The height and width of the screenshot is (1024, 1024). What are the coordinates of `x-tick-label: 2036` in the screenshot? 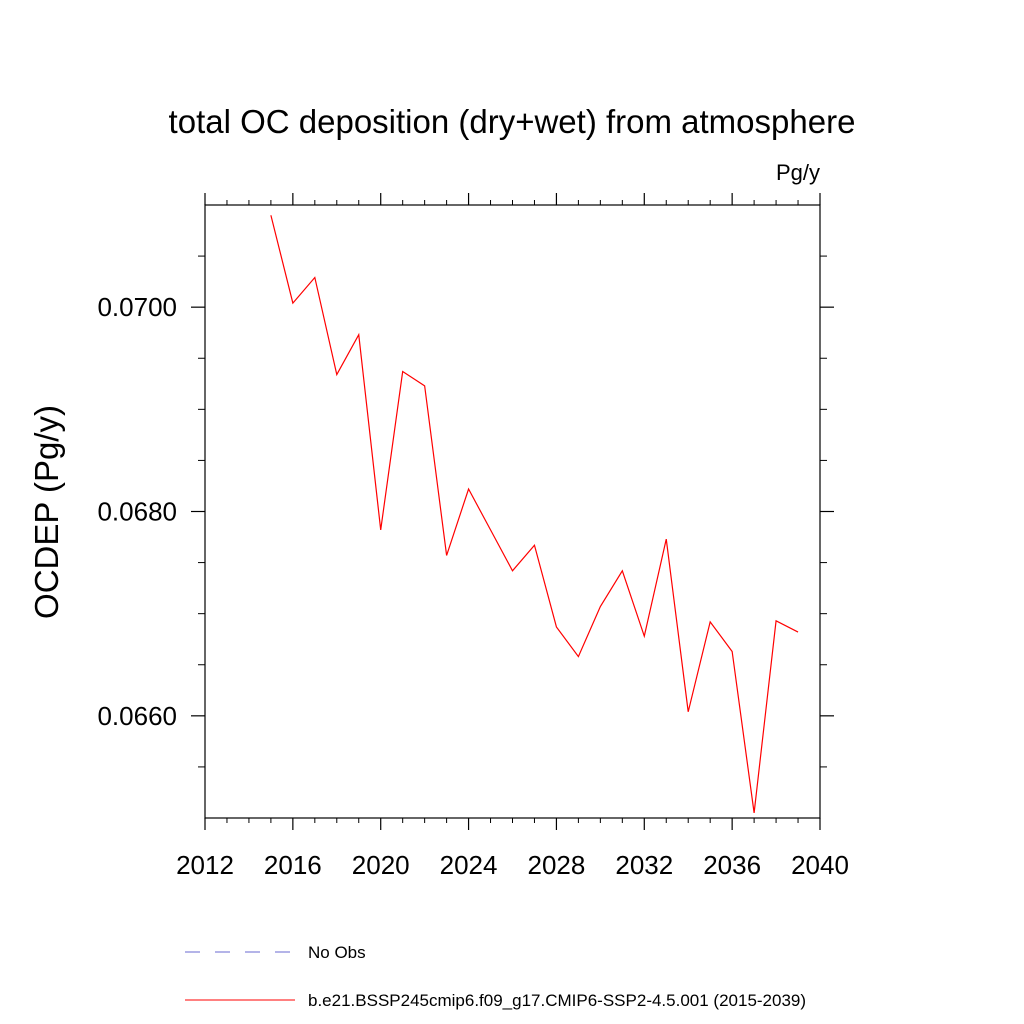 It's located at (732, 865).